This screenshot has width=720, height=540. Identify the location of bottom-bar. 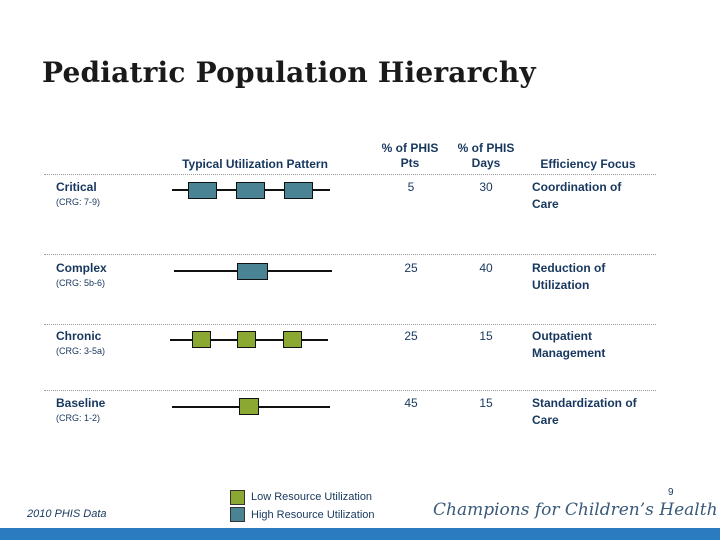
(360, 534).